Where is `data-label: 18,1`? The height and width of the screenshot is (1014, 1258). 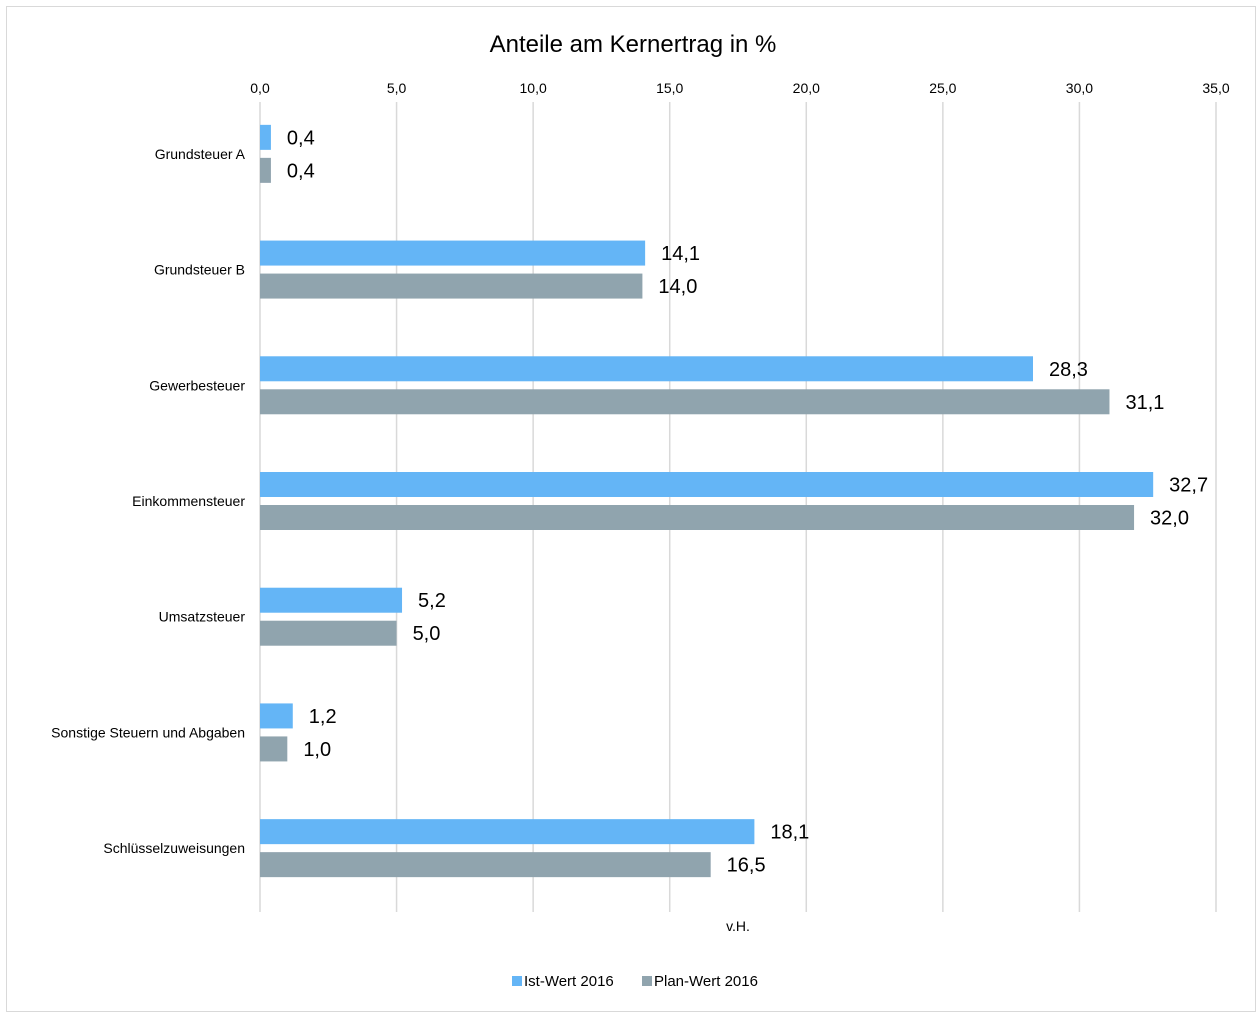
data-label: 18,1 is located at coordinates (789, 833).